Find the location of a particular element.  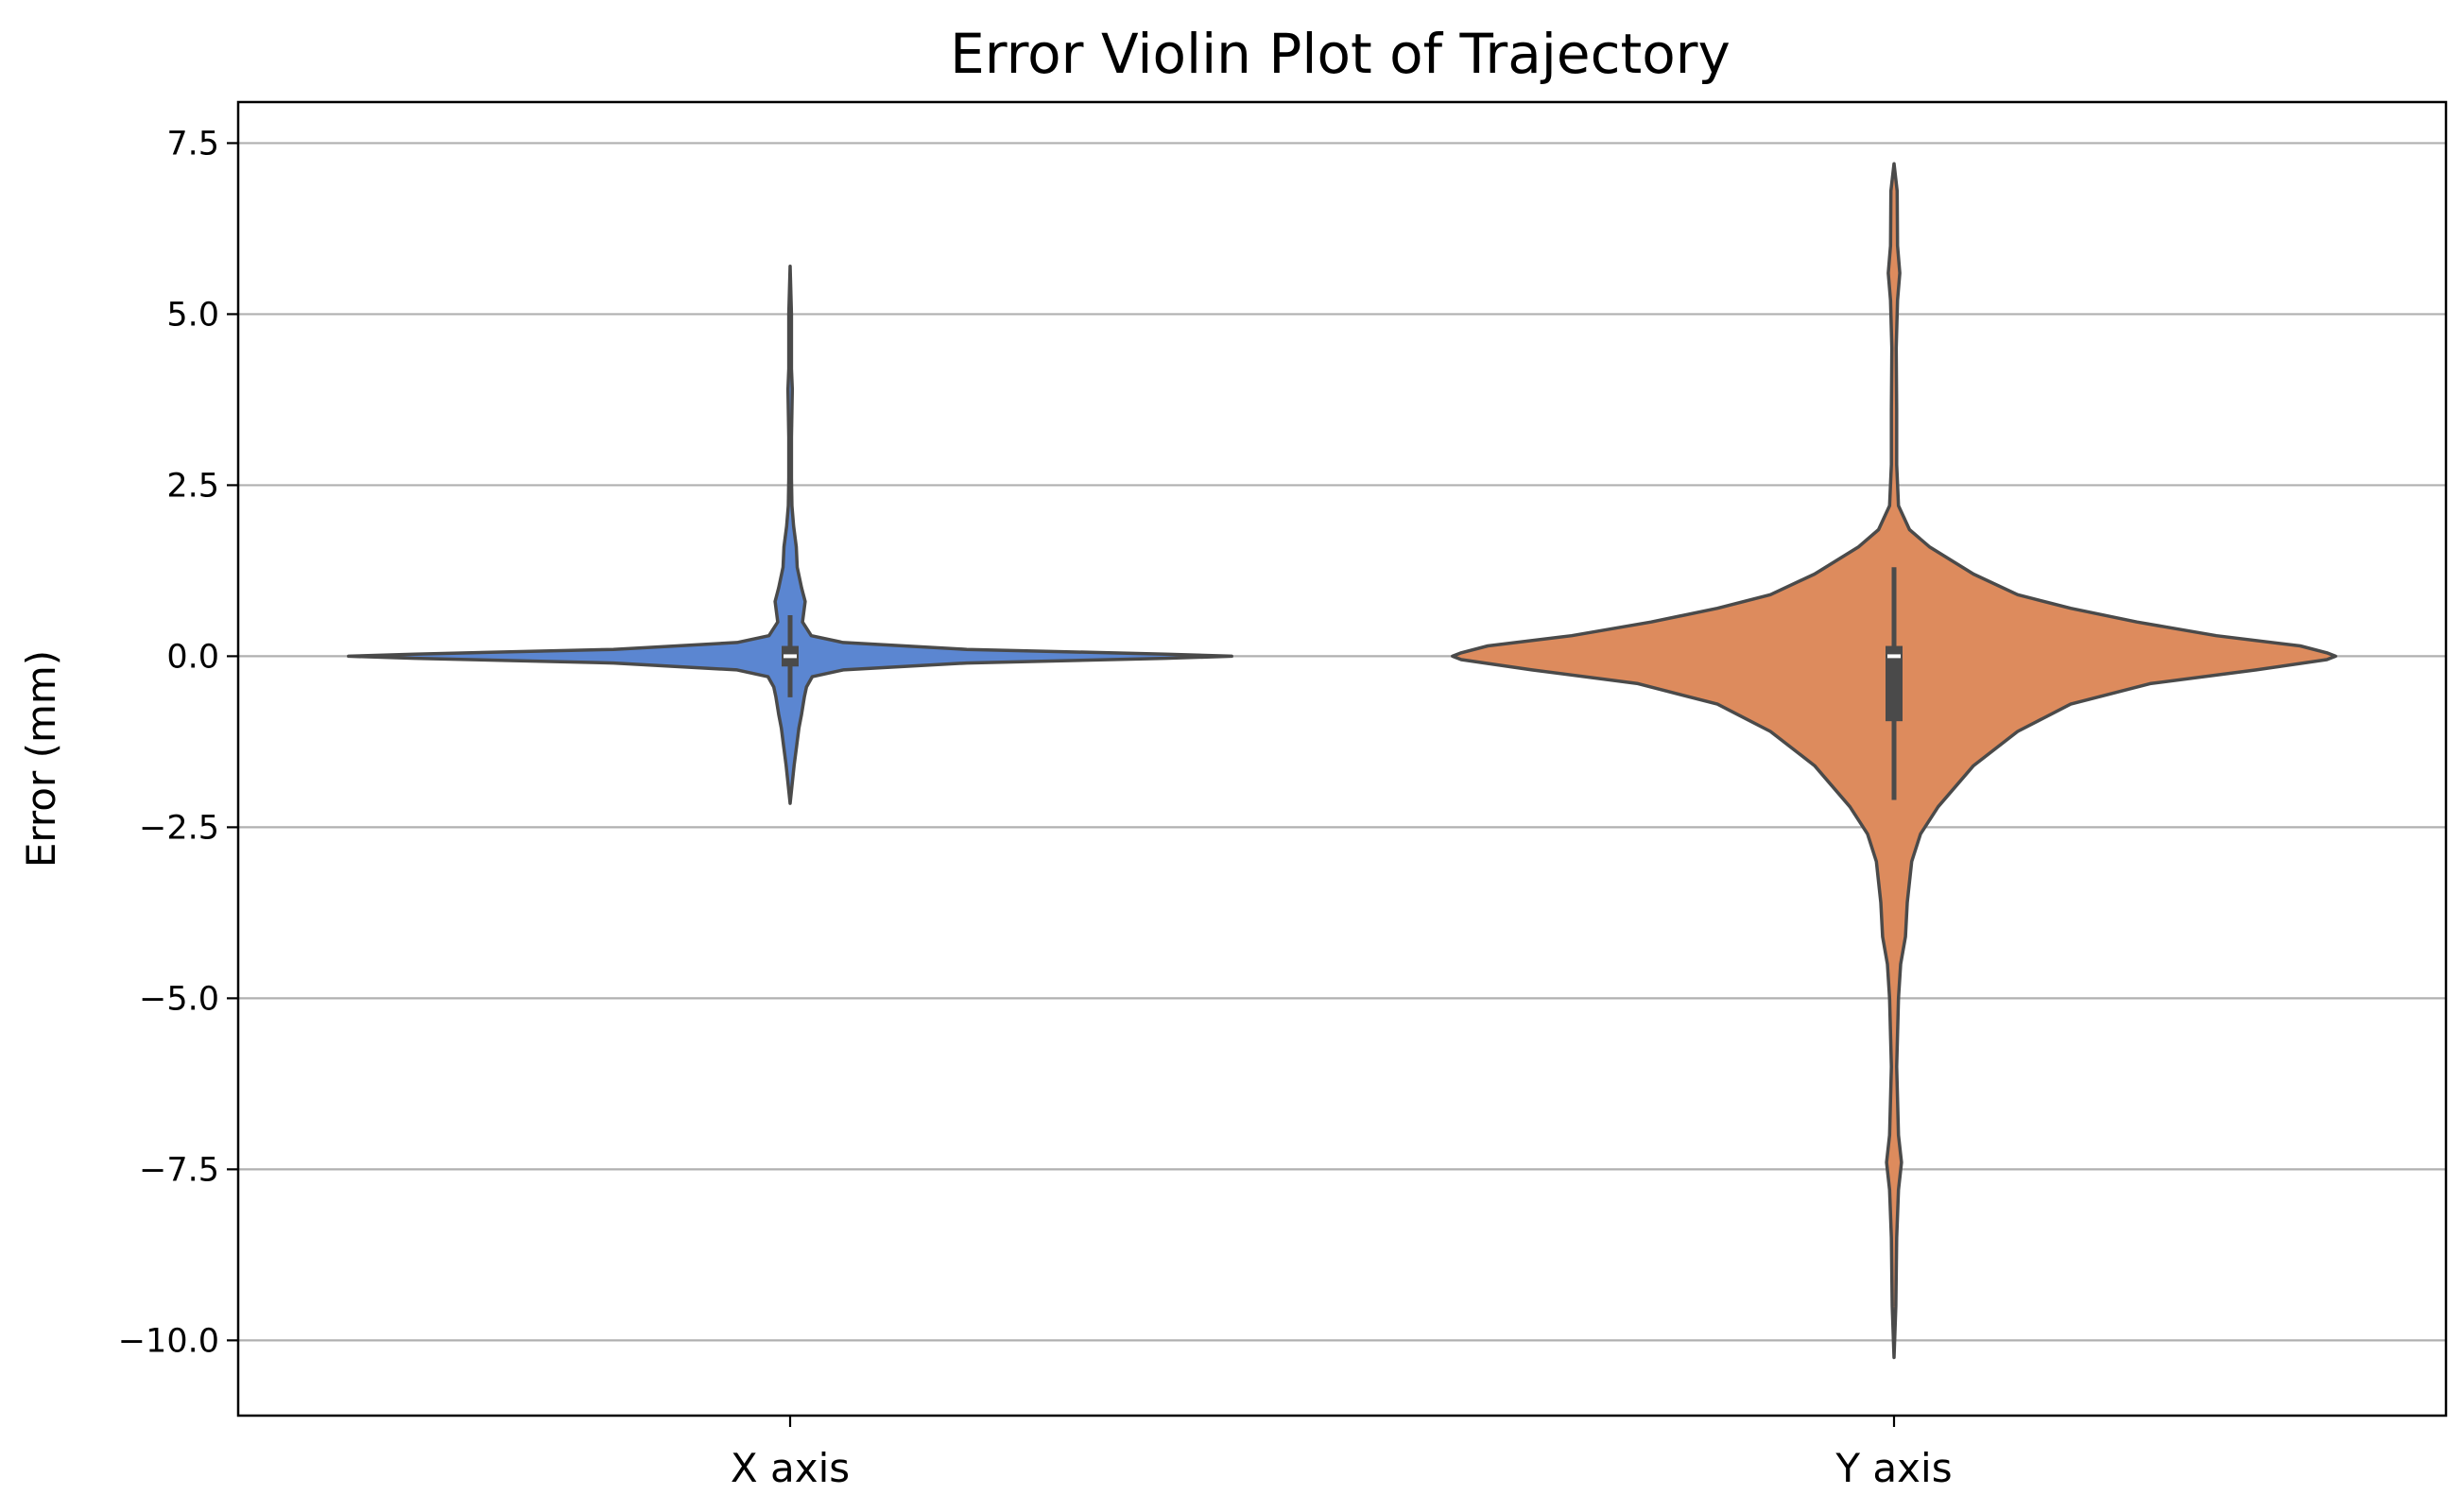

x-tick-label: X axis is located at coordinates (790, 1468).